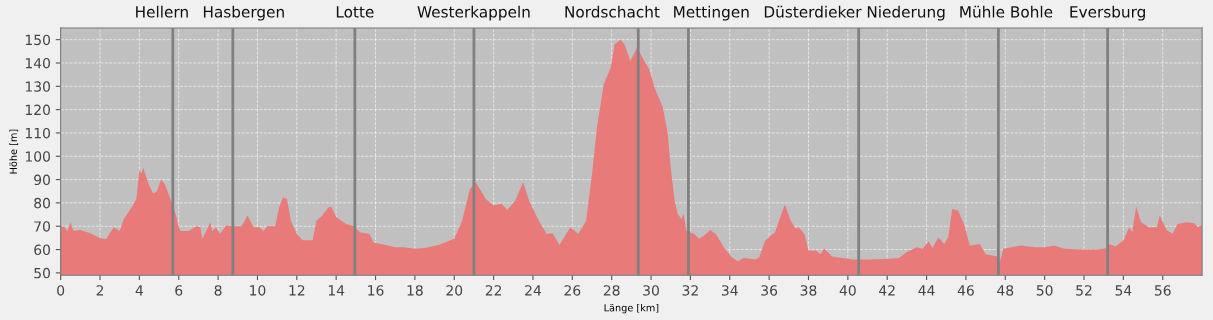 This screenshot has height=320, width=1213. I want to click on x-tick-label: 16, so click(376, 290).